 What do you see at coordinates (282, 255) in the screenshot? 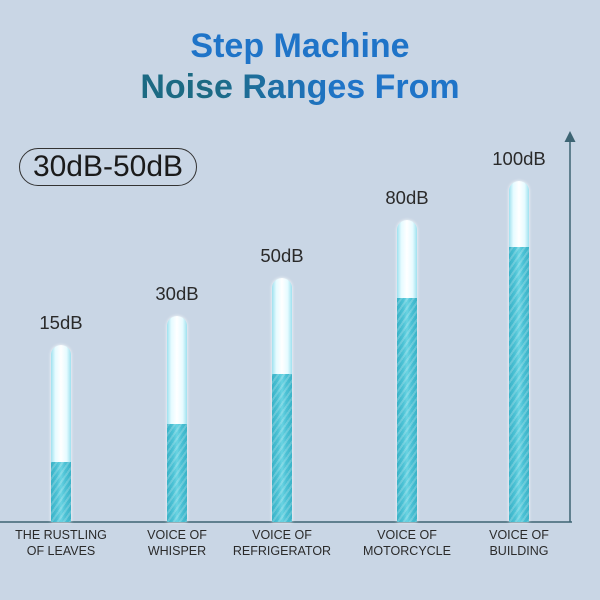
I see `data-label-3: 50dB` at bounding box center [282, 255].